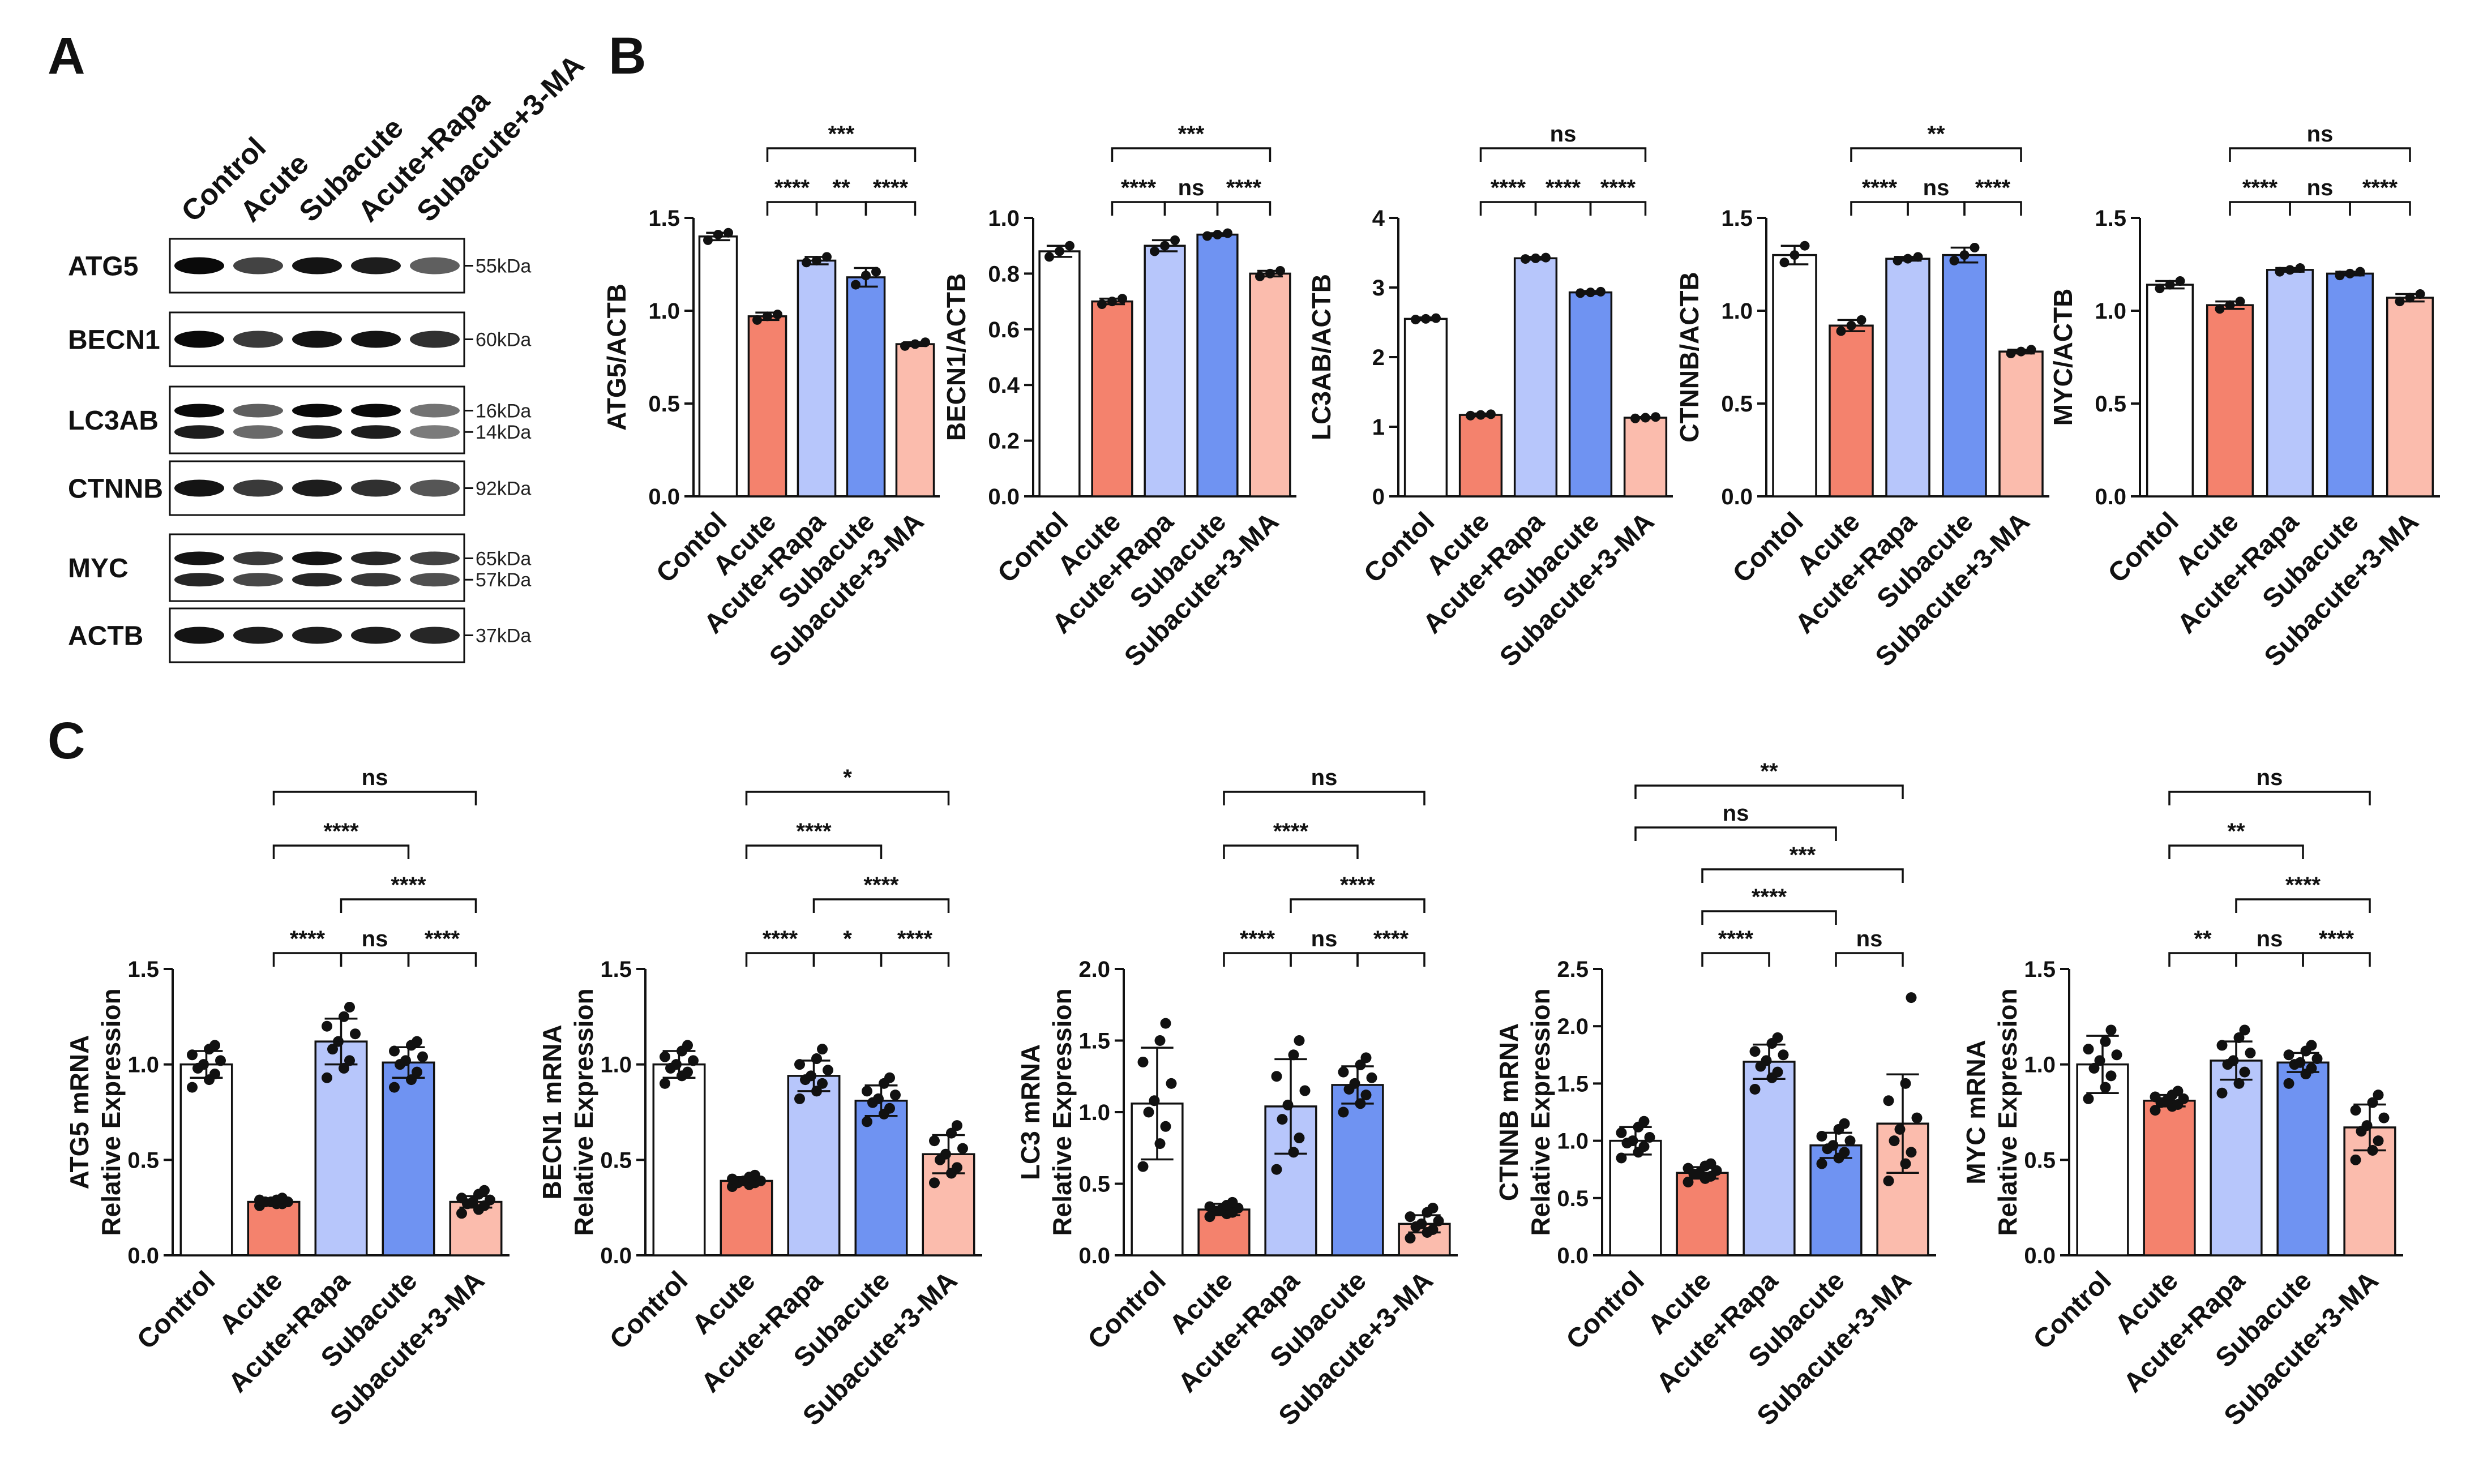 This screenshot has height=1484, width=2483. Describe the element at coordinates (503, 489) in the screenshot. I see `blot-marker-label: 92kDa` at that location.